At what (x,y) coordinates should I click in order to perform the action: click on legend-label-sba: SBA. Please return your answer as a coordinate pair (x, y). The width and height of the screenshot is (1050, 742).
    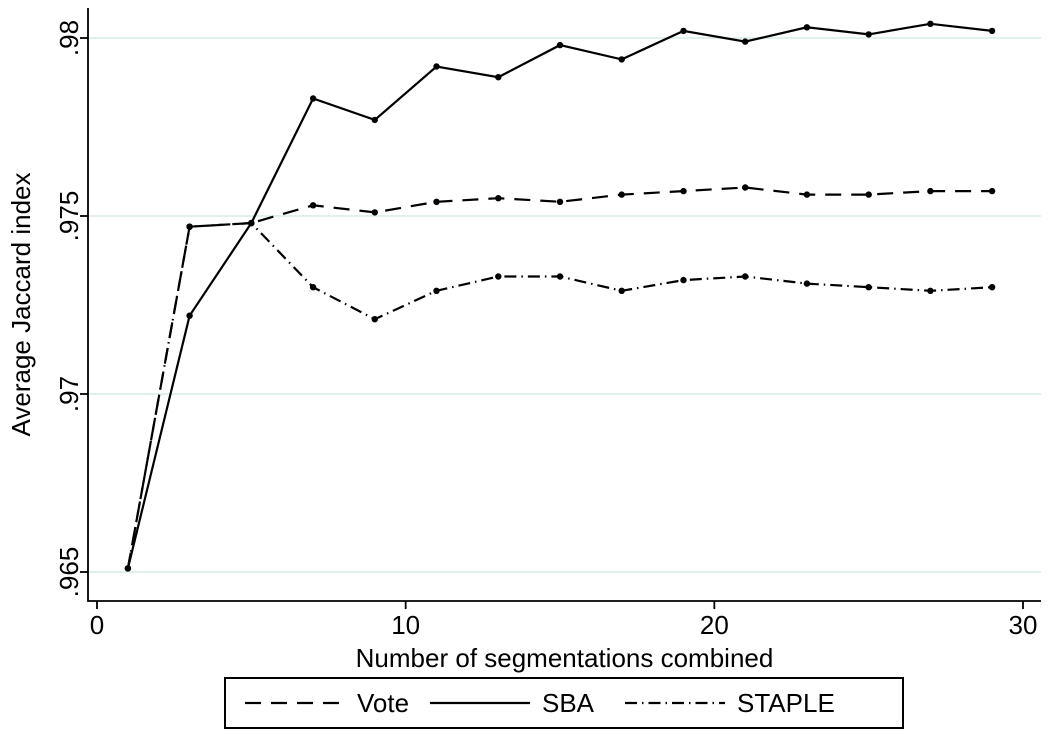
    Looking at the image, I should click on (568, 703).